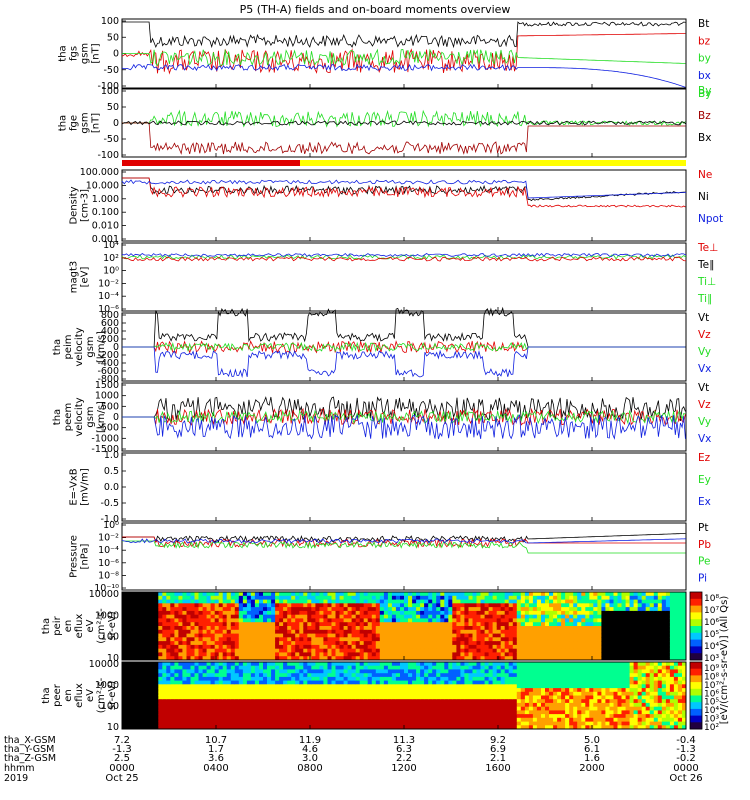 This screenshot has height=800, width=750. I want to click on colorbar-tick-label: 10⁷, so click(711, 611).